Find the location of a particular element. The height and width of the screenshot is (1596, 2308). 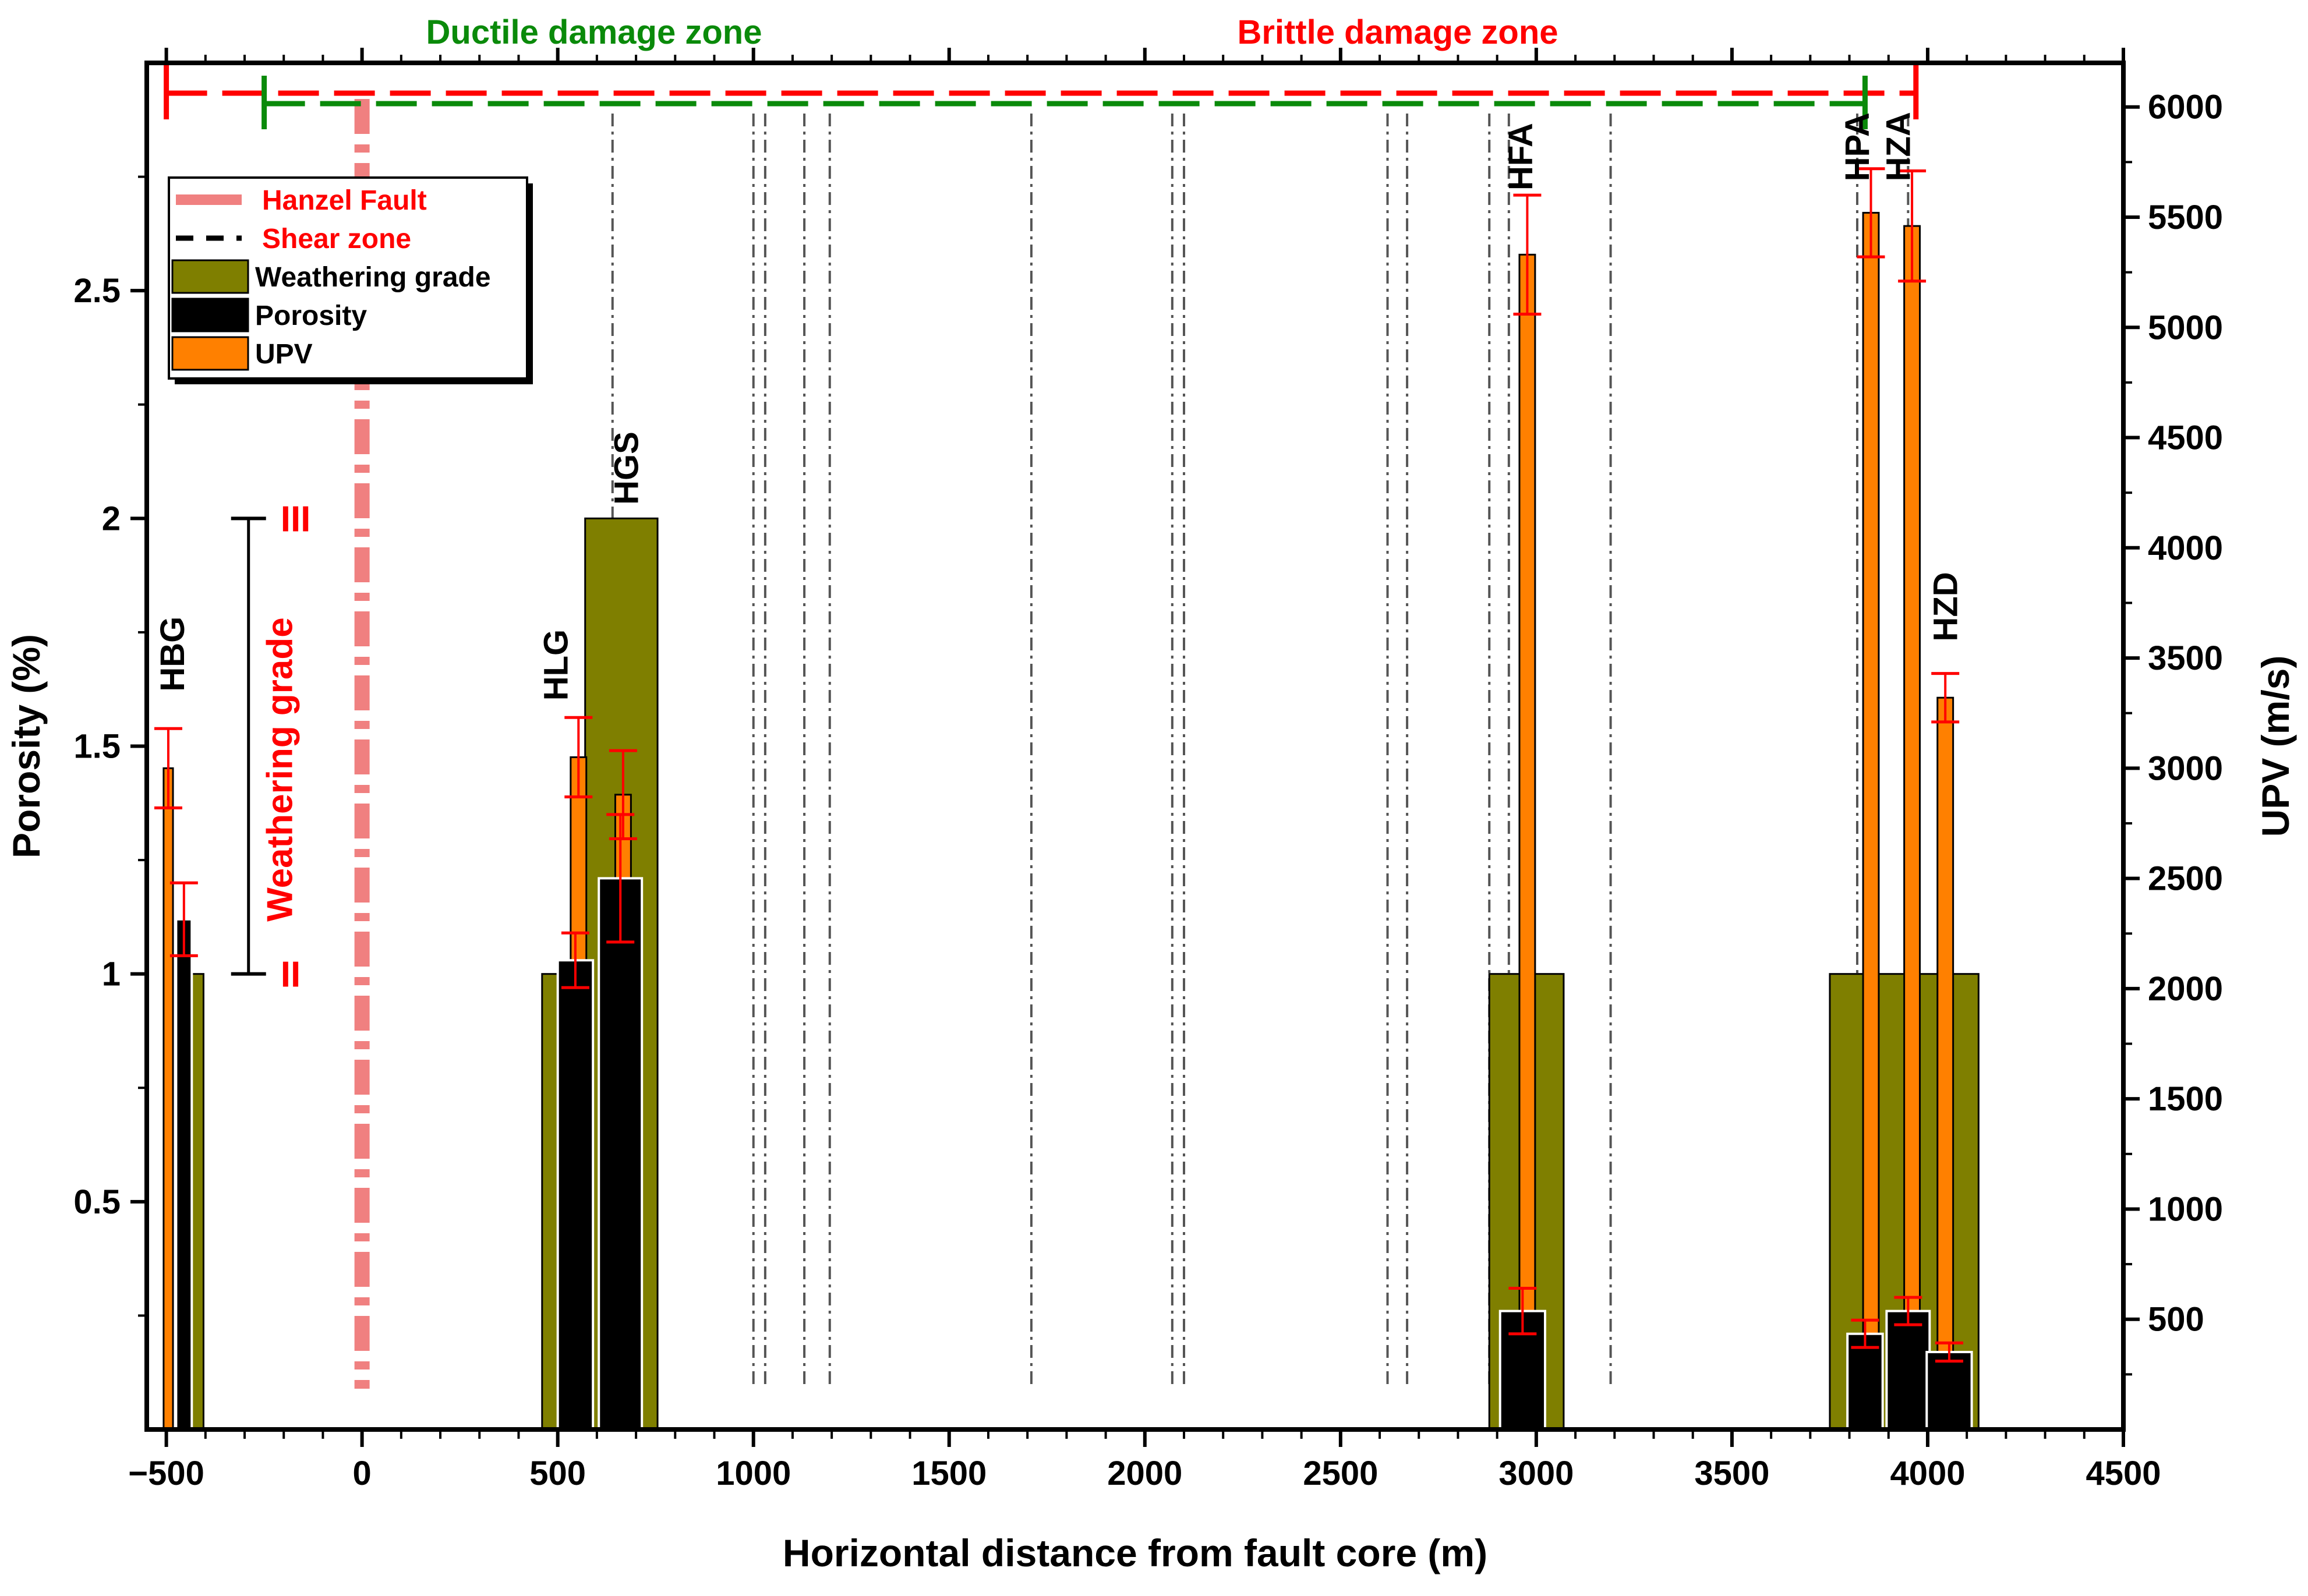

x-tick-label: 3500 is located at coordinates (1731, 1474).